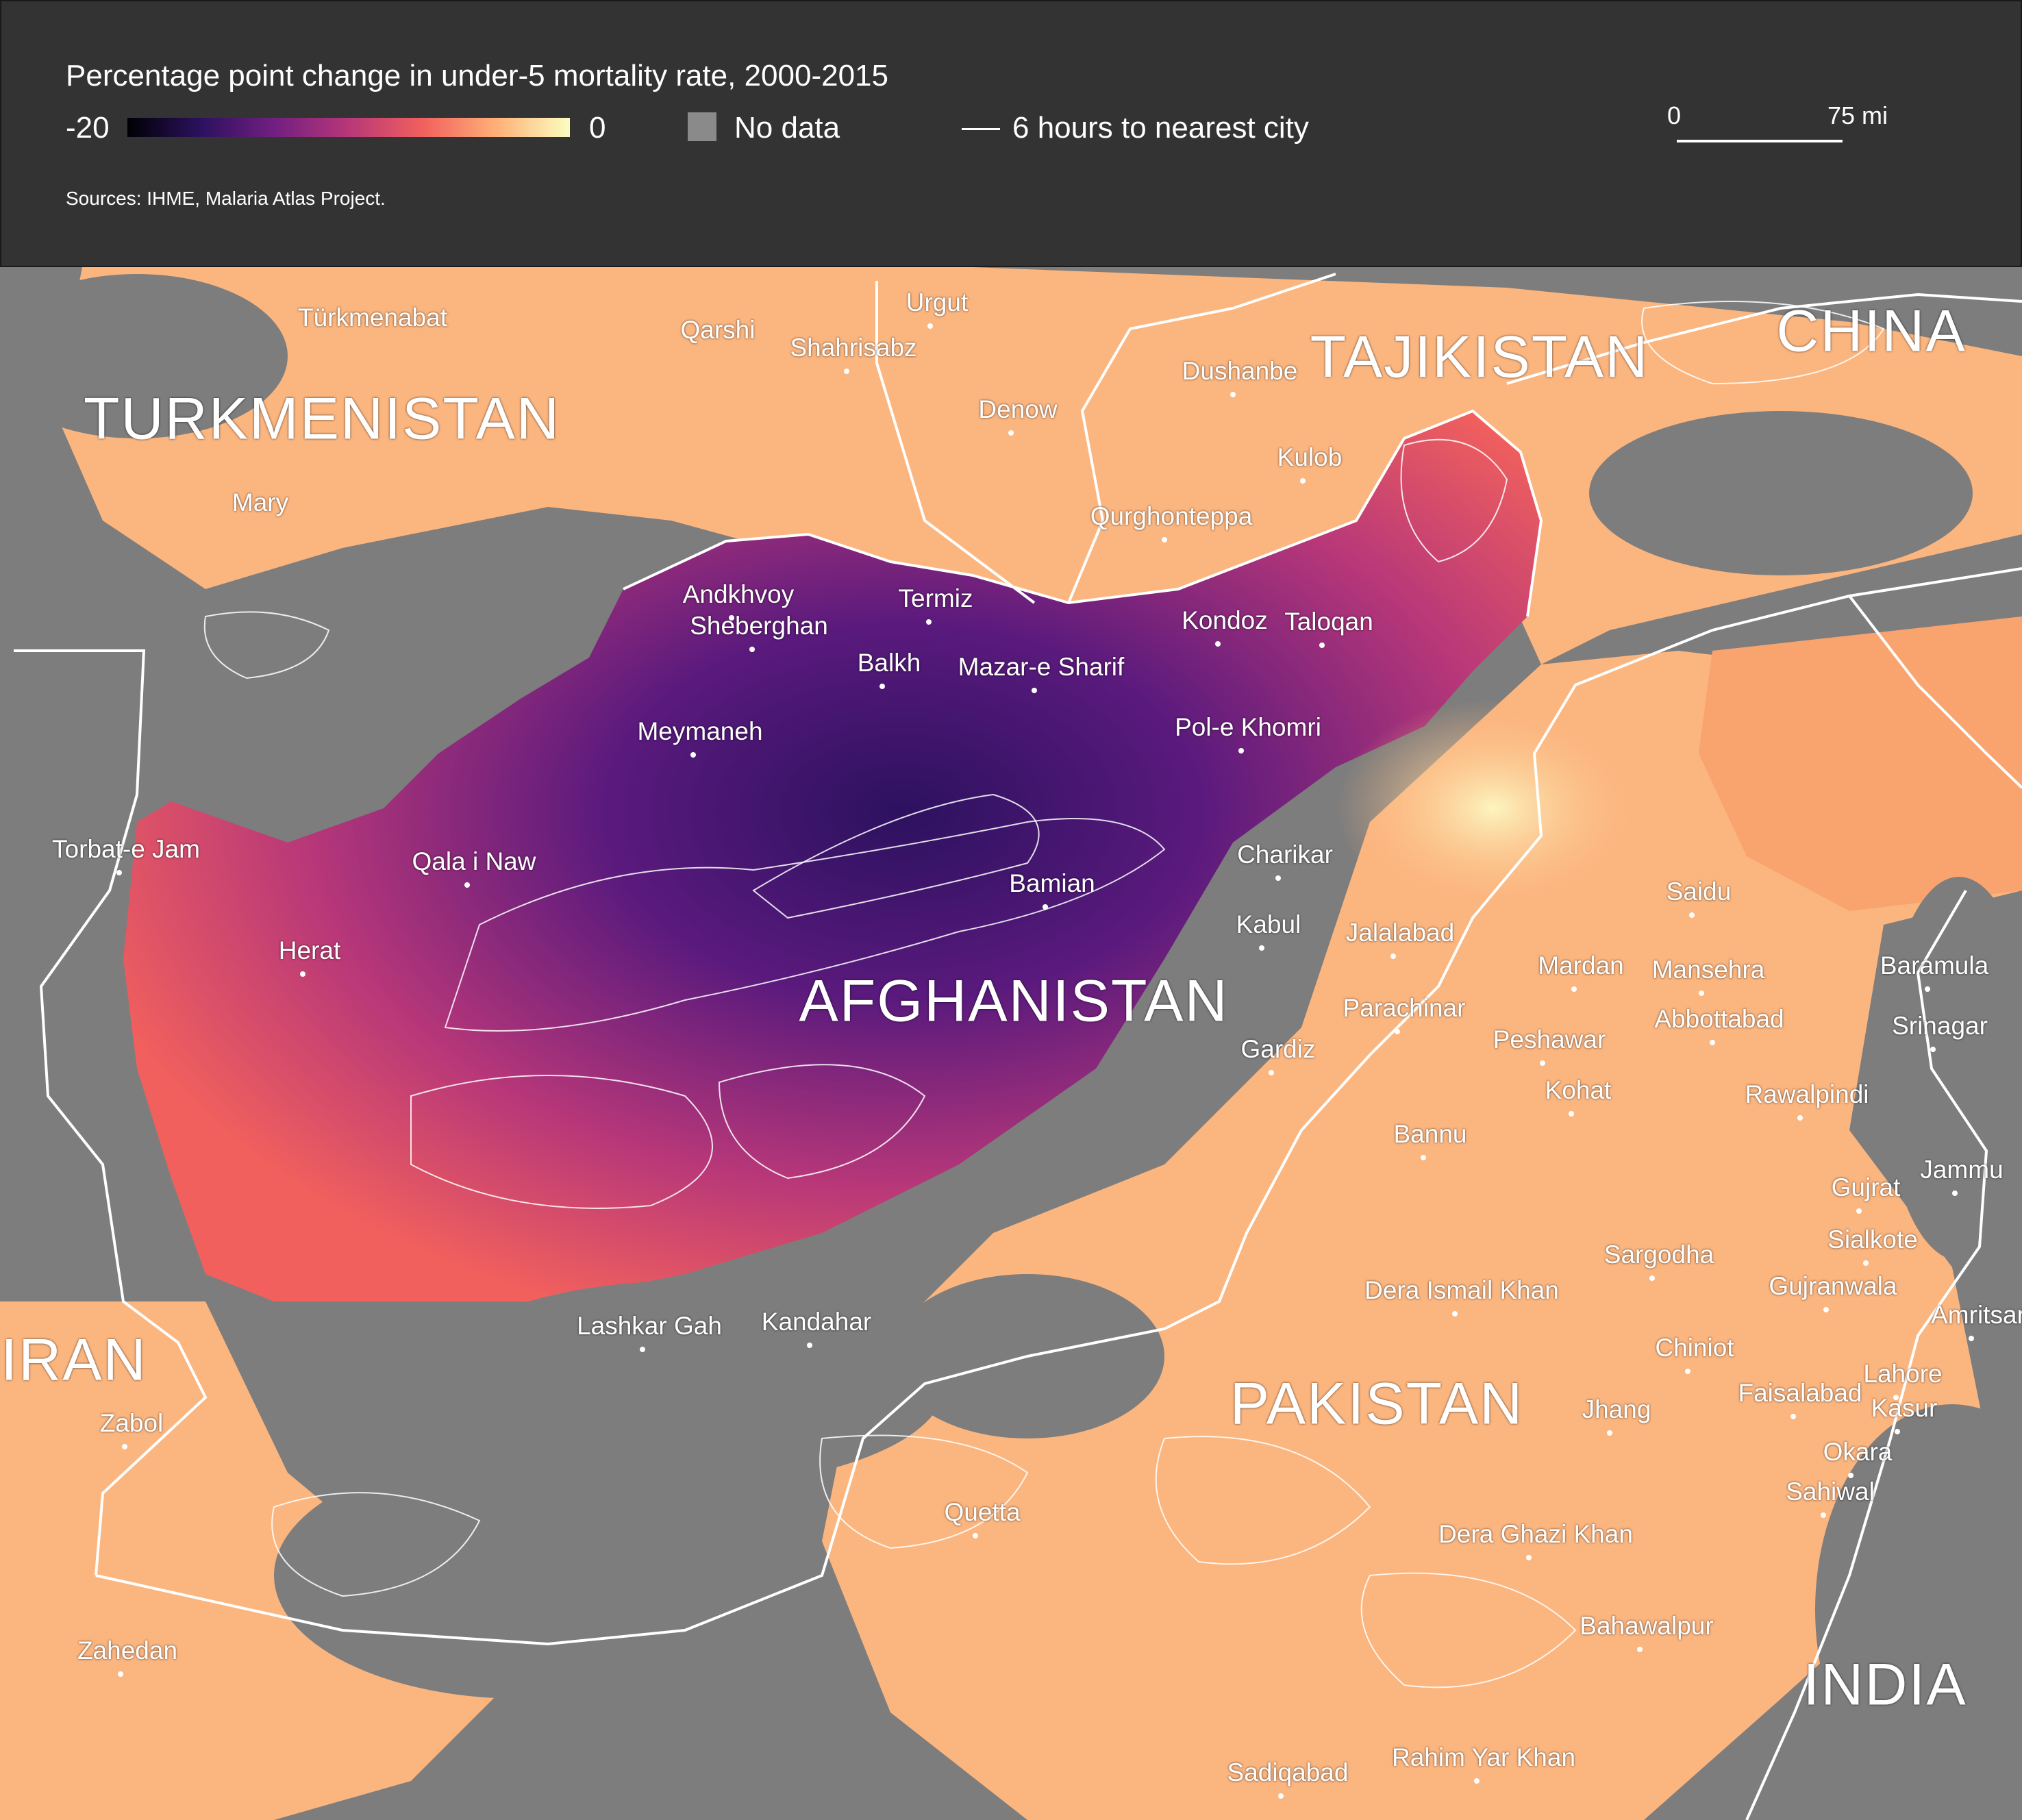 The height and width of the screenshot is (1820, 2022). What do you see at coordinates (889, 663) in the screenshot?
I see `city-label: Balkh` at bounding box center [889, 663].